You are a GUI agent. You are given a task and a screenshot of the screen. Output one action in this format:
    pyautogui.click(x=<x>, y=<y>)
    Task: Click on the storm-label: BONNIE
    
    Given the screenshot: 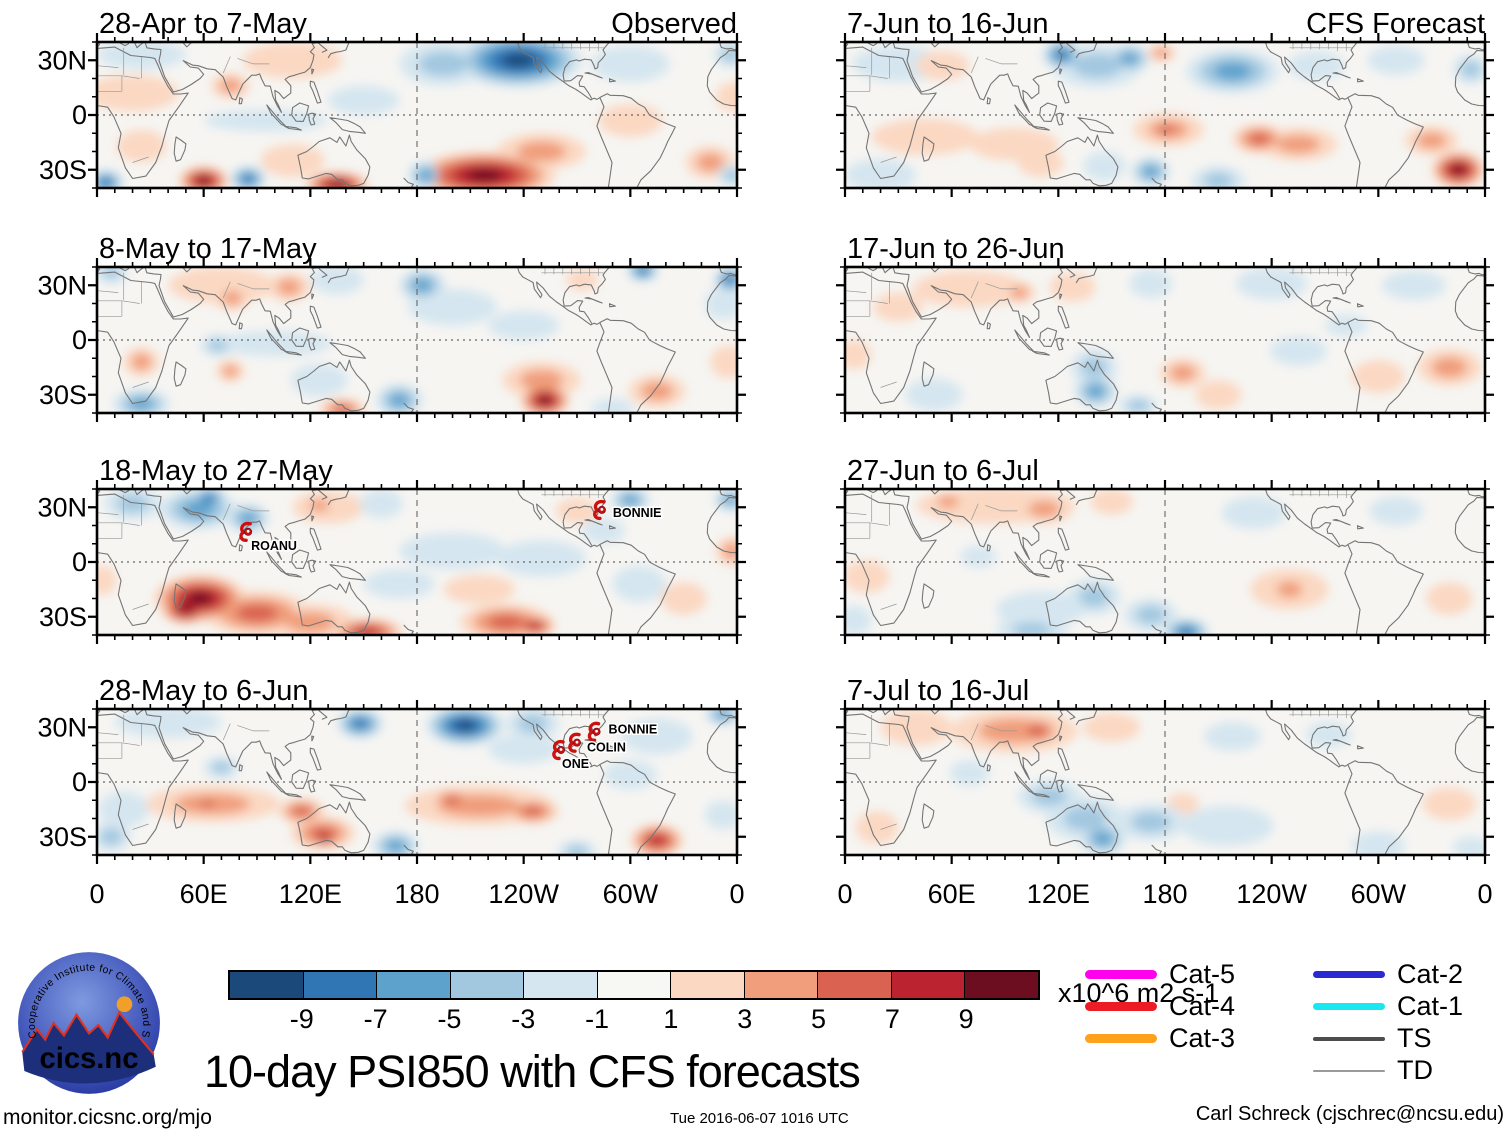 What is the action you would take?
    pyautogui.click(x=633, y=730)
    